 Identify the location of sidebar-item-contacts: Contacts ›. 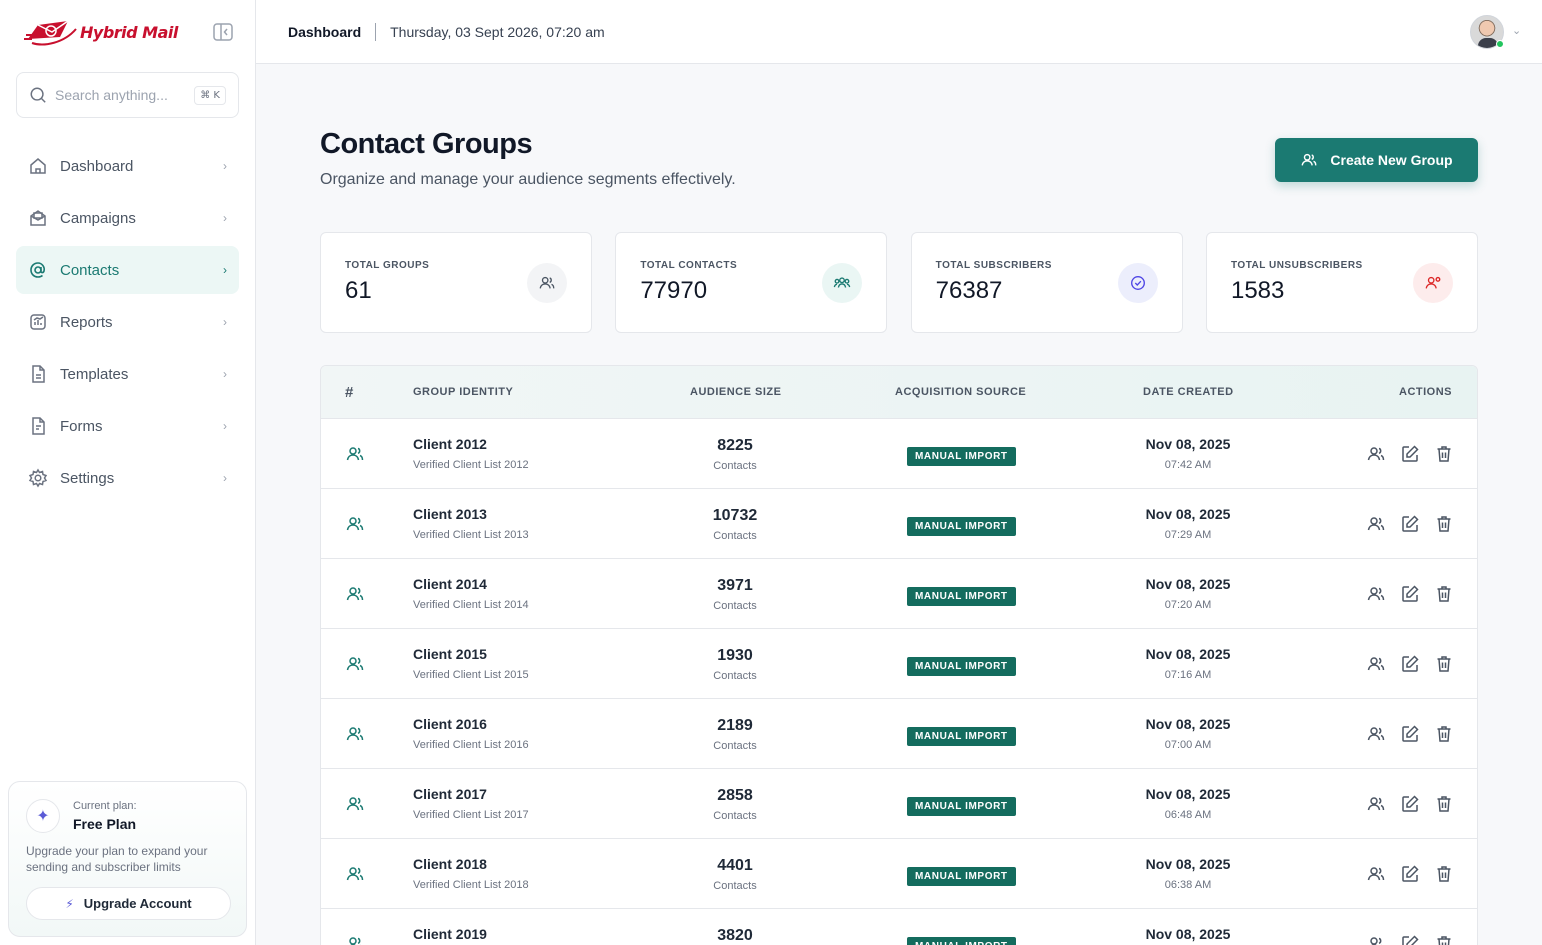
(127, 270).